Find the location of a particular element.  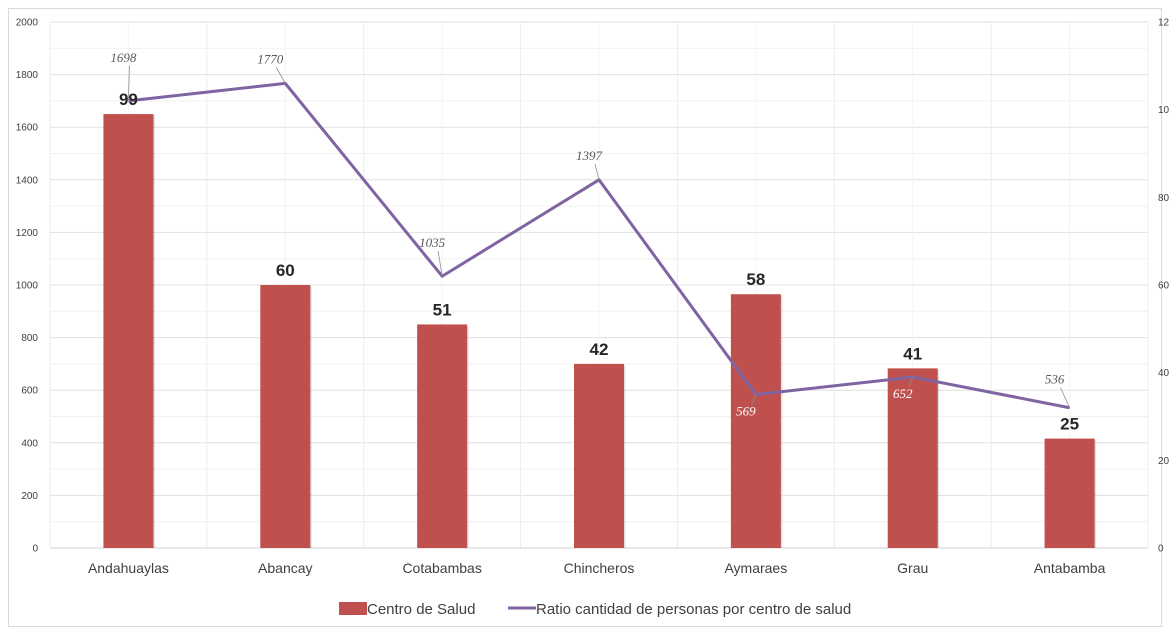

y-right-tick-label: 60 is located at coordinates (1164, 286).